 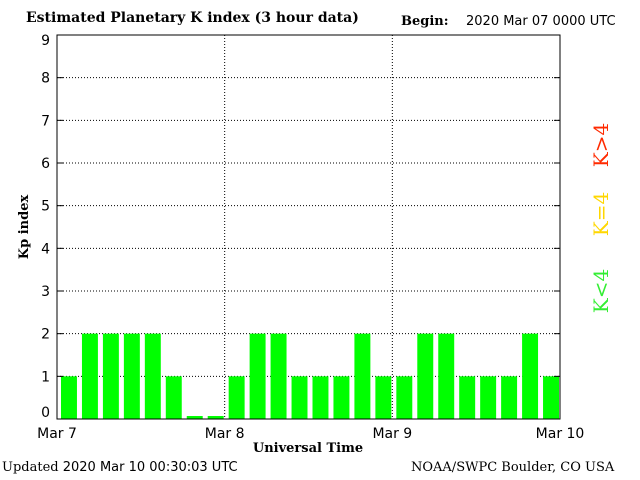 What do you see at coordinates (601, 145) in the screenshot?
I see `legend-item: K>4` at bounding box center [601, 145].